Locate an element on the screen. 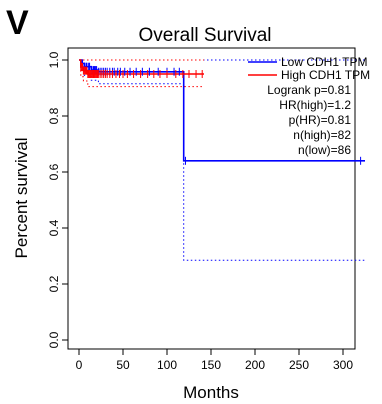  y-tick-label-3: 0.6 is located at coordinates (54, 171).